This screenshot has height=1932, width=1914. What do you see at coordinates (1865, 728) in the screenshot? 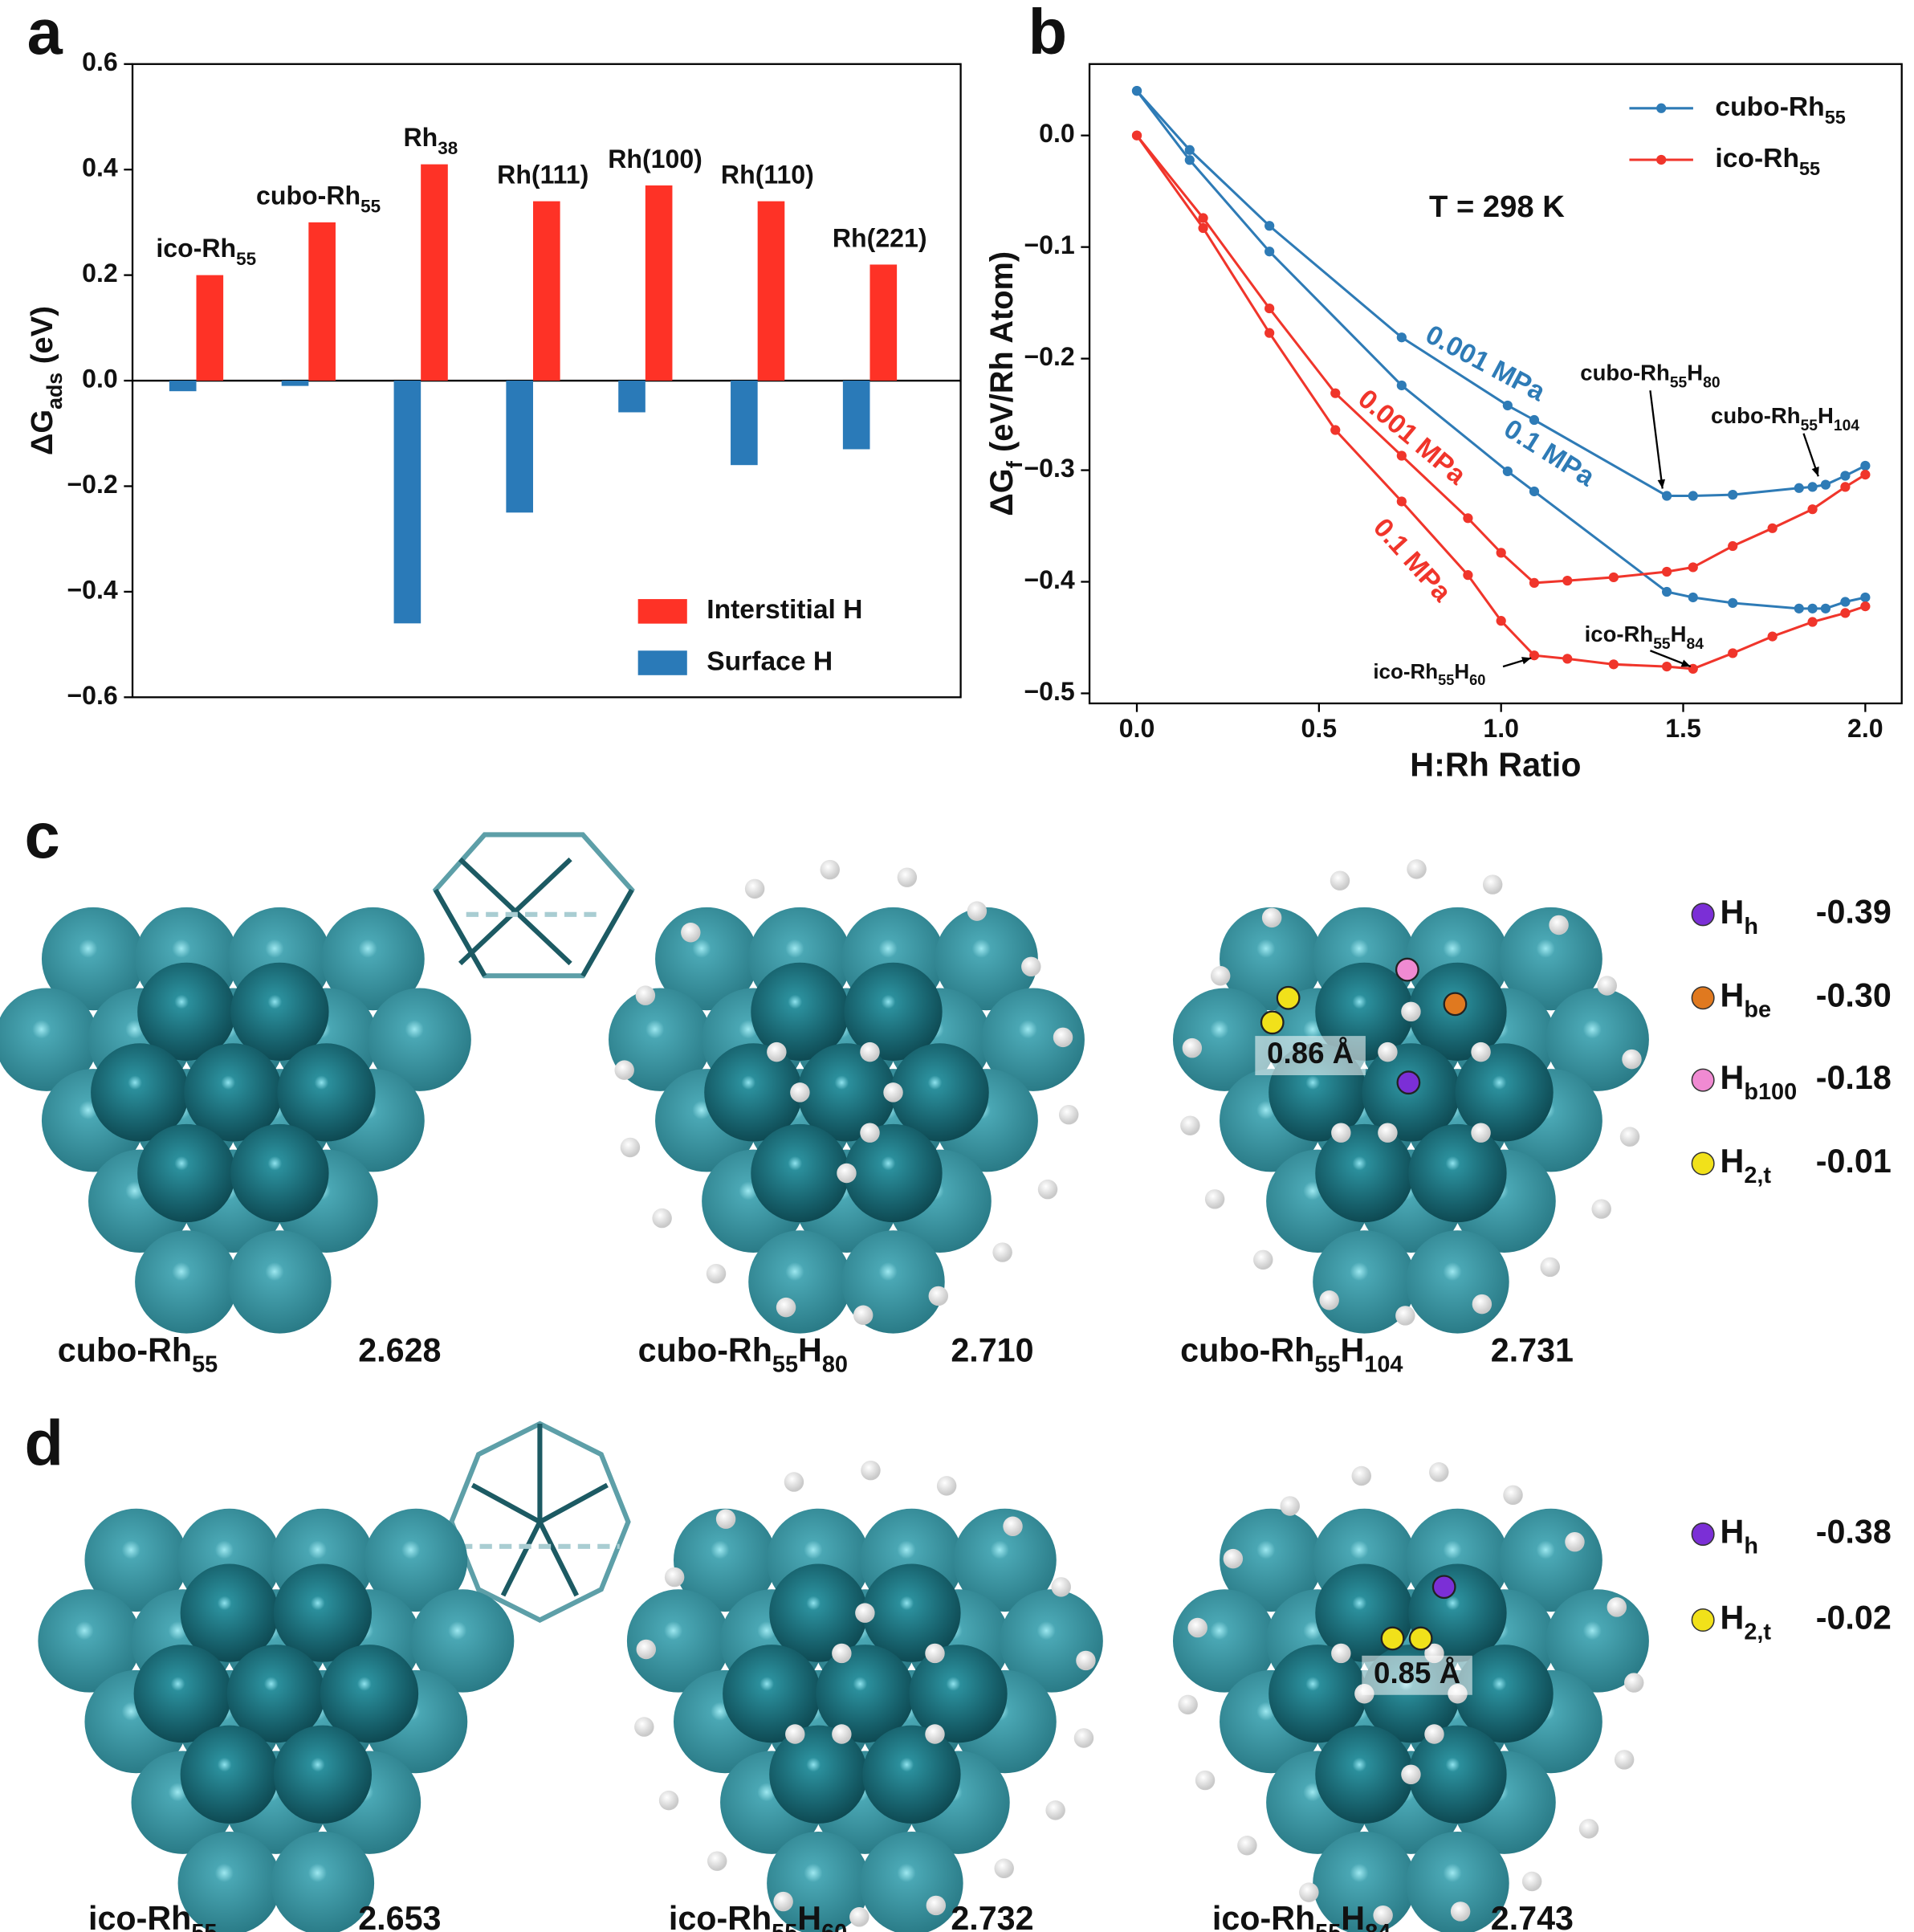
I see `x-tick-label: 2.0` at bounding box center [1865, 728].